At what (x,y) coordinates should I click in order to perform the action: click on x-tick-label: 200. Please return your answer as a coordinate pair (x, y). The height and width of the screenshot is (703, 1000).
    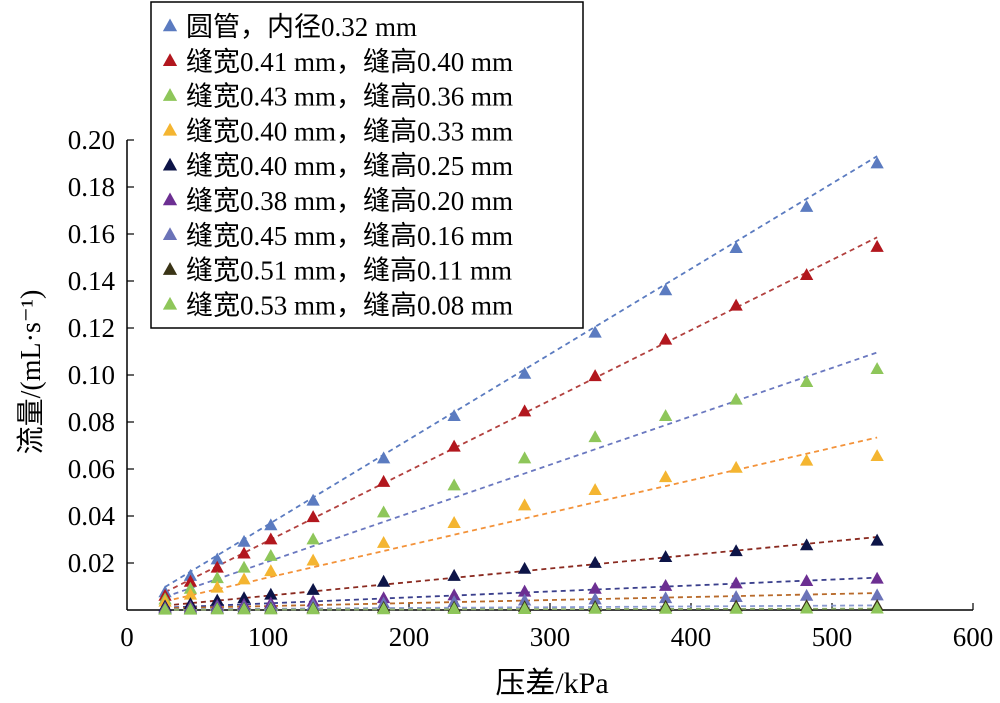
    Looking at the image, I should click on (409, 637).